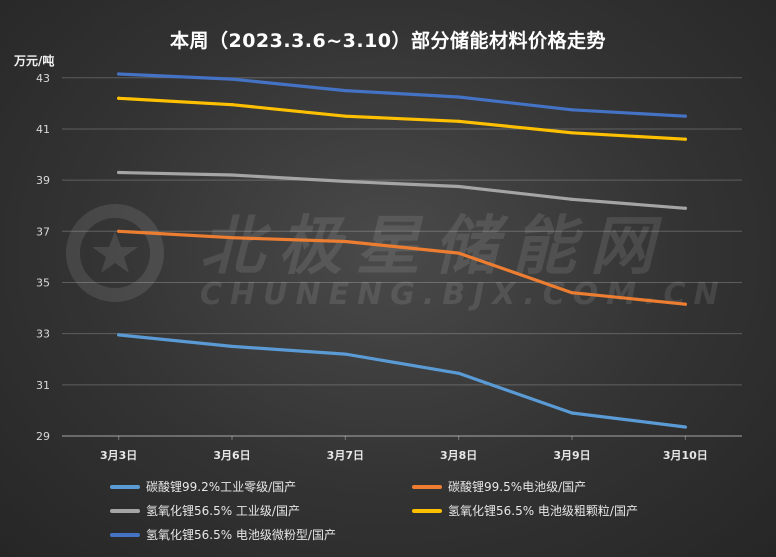 Image resolution: width=776 pixels, height=557 pixels. I want to click on legend-item: 氢氧化锂56.5% 电池级微粉型/国产, so click(223, 534).